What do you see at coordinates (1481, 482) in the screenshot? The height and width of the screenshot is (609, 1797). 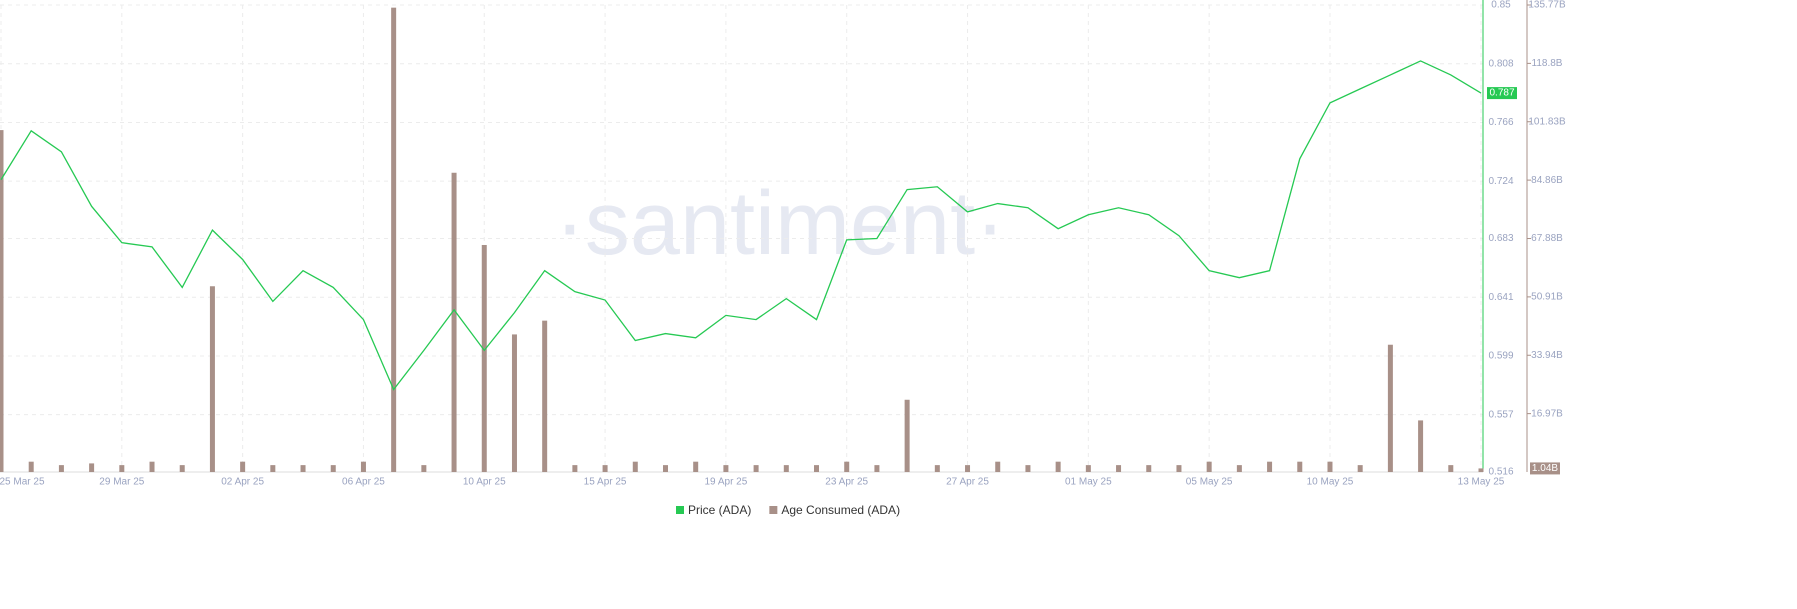 I see `x-tick-label: 13 May 25` at bounding box center [1481, 482].